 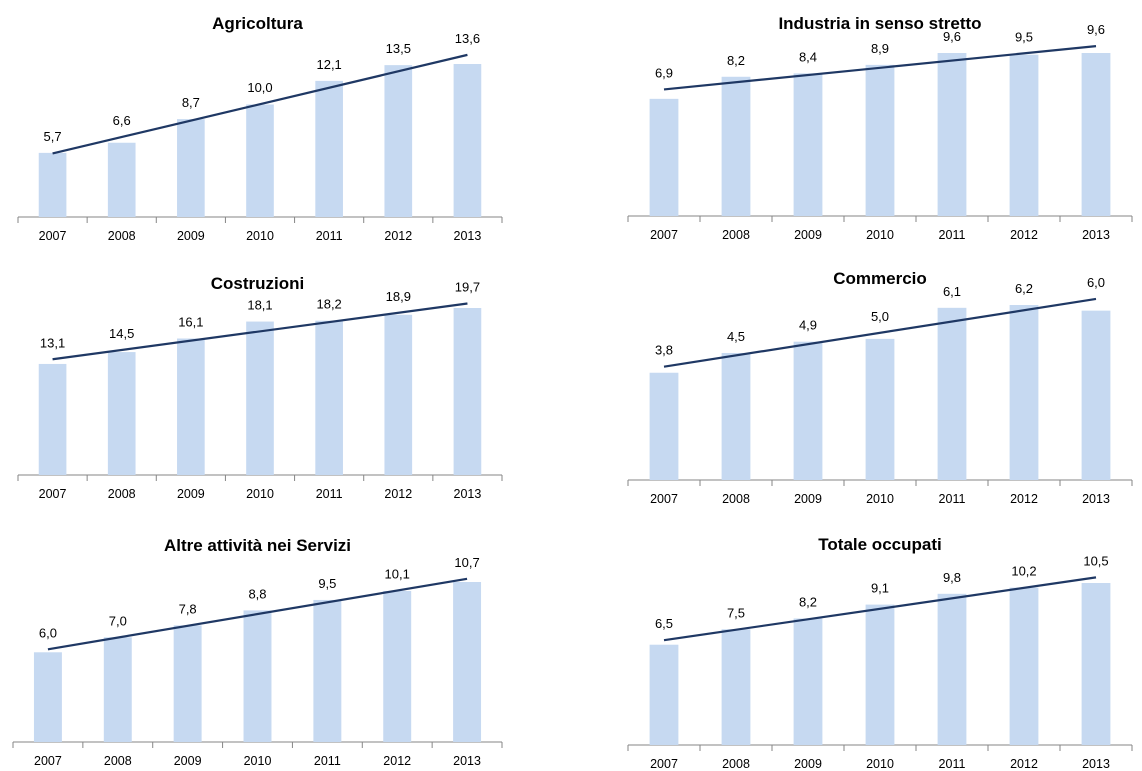 I want to click on data-label: 6,2, so click(x=1024, y=288).